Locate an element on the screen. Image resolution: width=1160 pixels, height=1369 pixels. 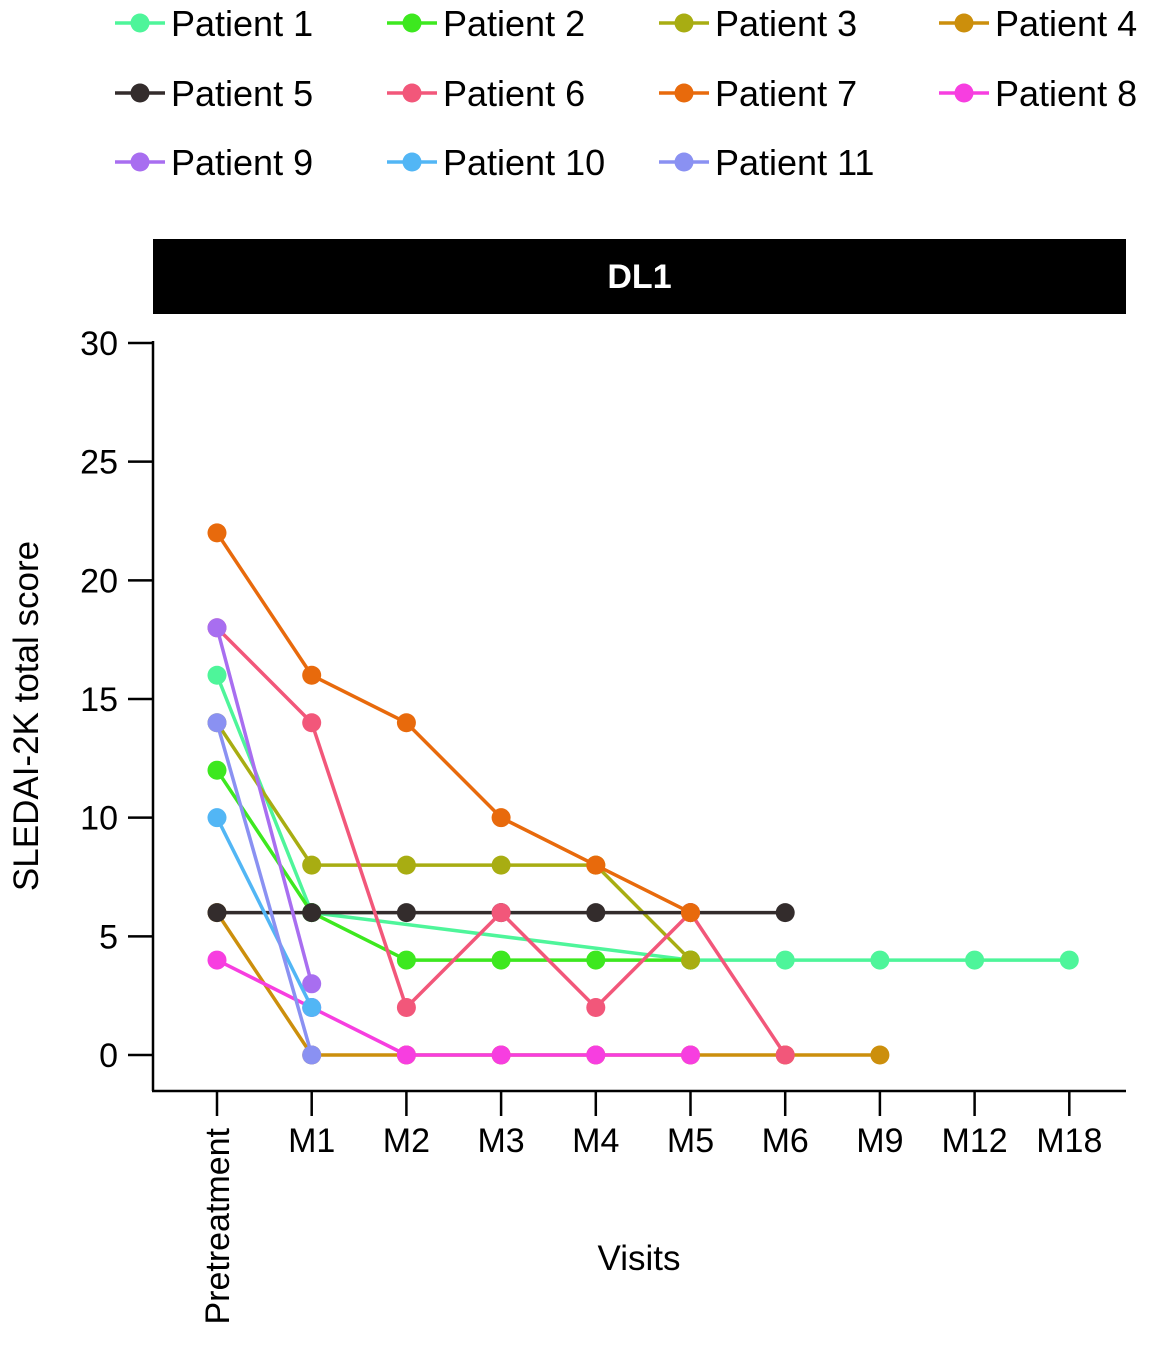
legend-label: Patient 5 is located at coordinates (242, 93).